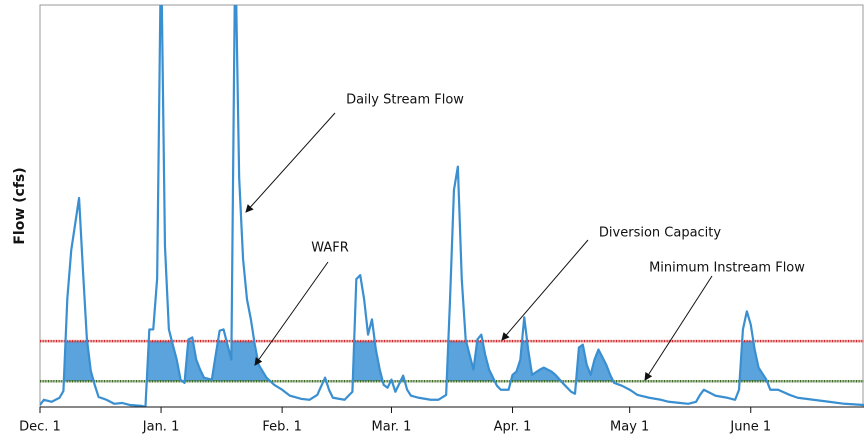 This screenshot has width=864, height=447. What do you see at coordinates (629, 427) in the screenshot?
I see `x-tick-label: May 1` at bounding box center [629, 427].